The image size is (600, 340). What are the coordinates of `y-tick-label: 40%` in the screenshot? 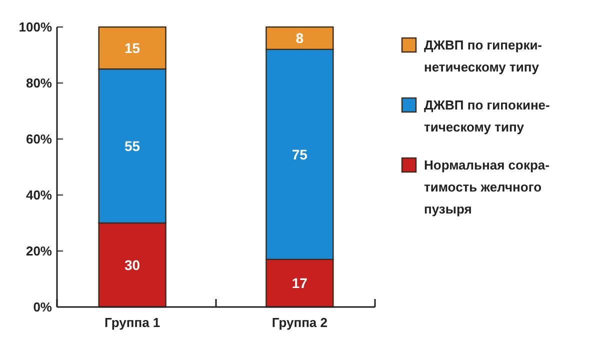 It's located at (39, 195).